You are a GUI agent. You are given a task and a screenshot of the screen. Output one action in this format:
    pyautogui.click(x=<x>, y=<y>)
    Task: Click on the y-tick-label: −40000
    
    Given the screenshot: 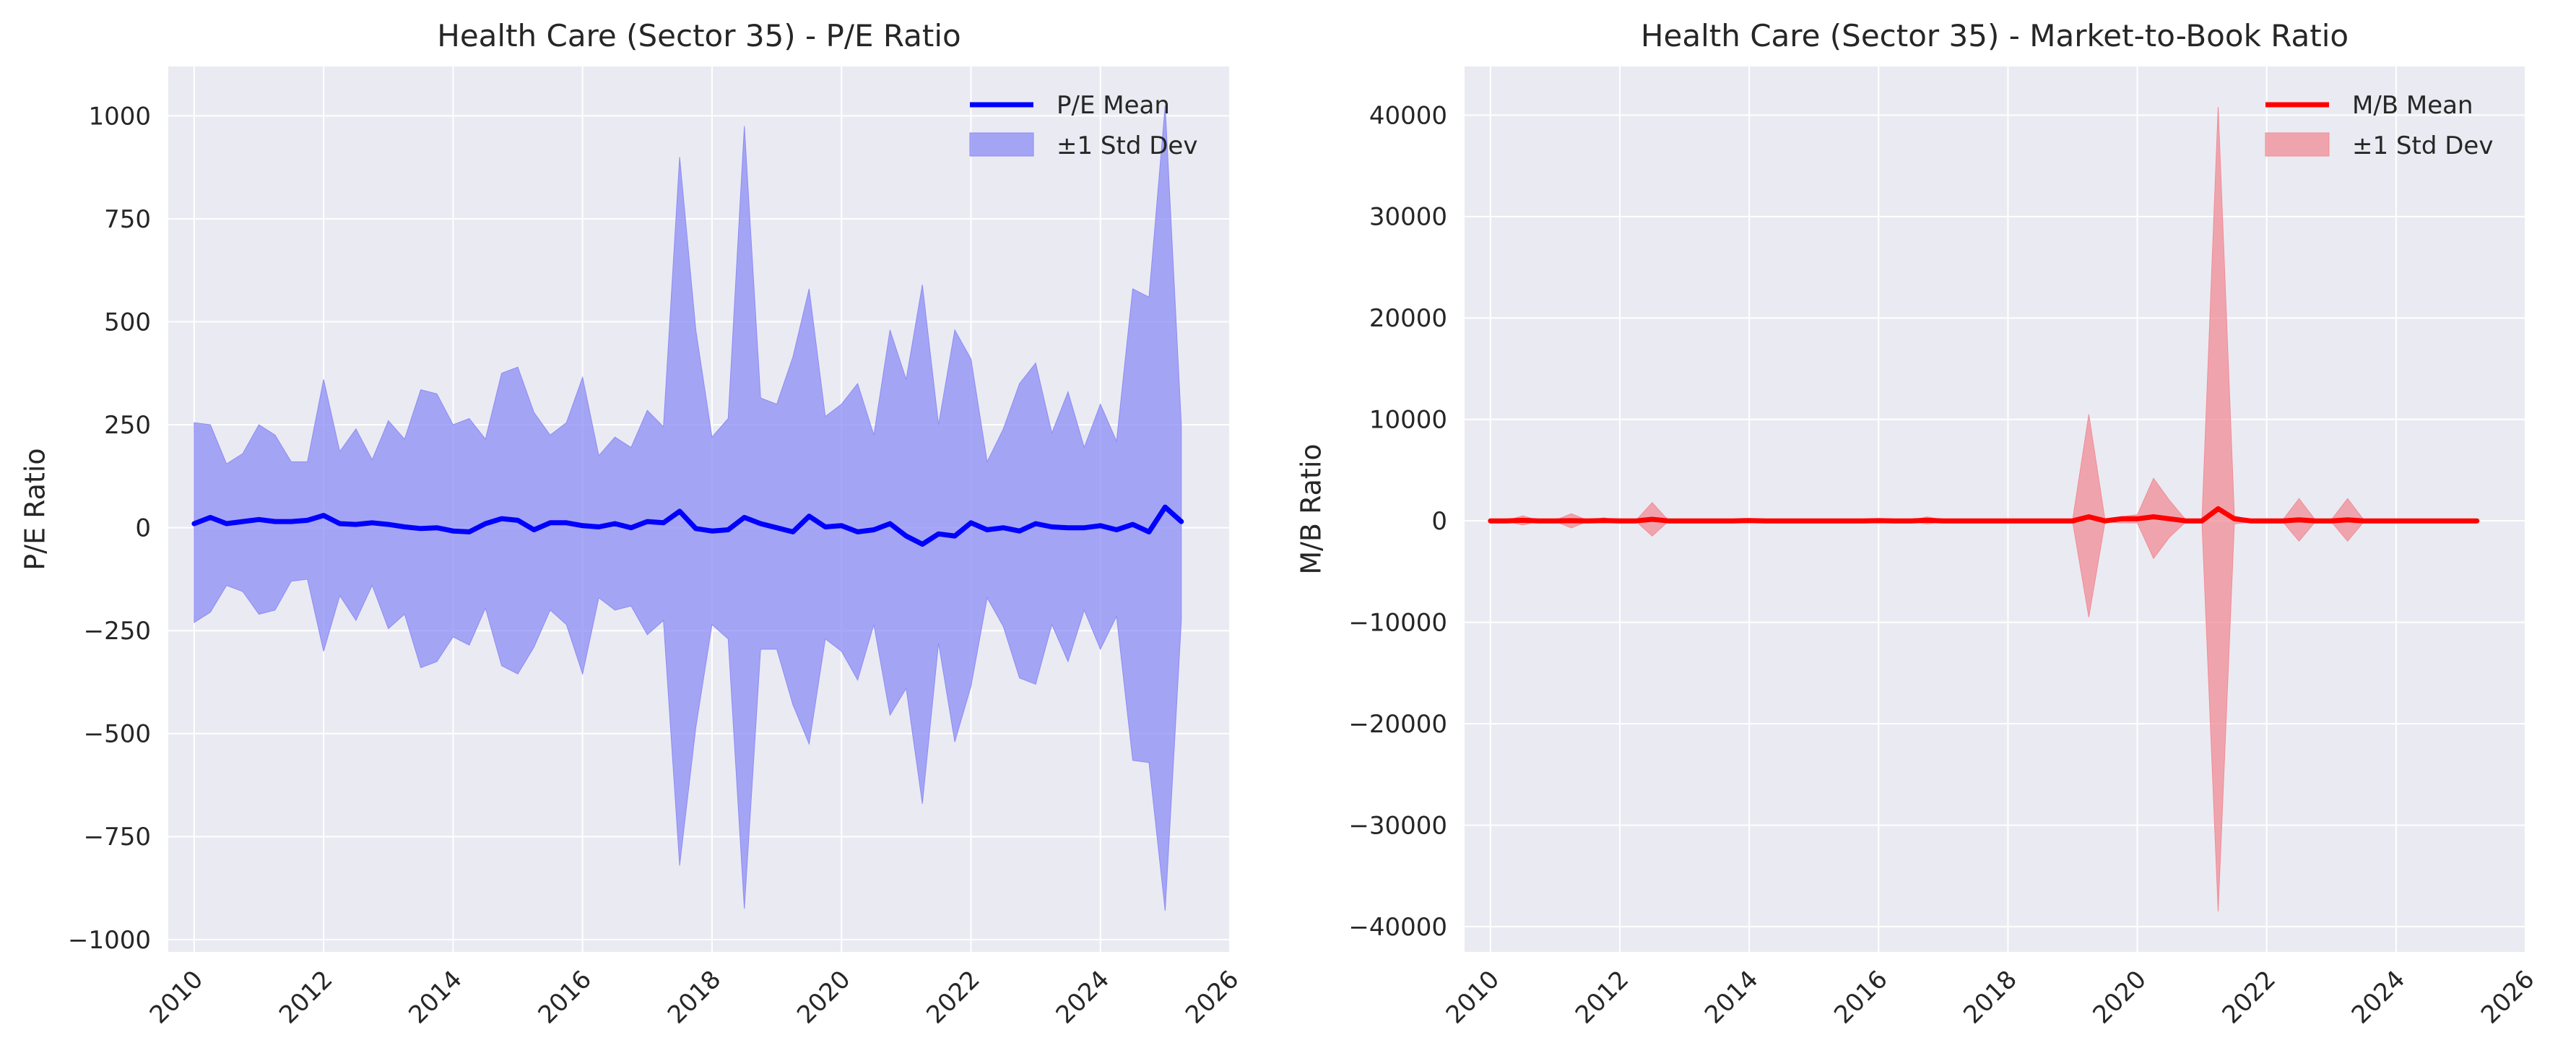 What is the action you would take?
    pyautogui.click(x=1397, y=927)
    